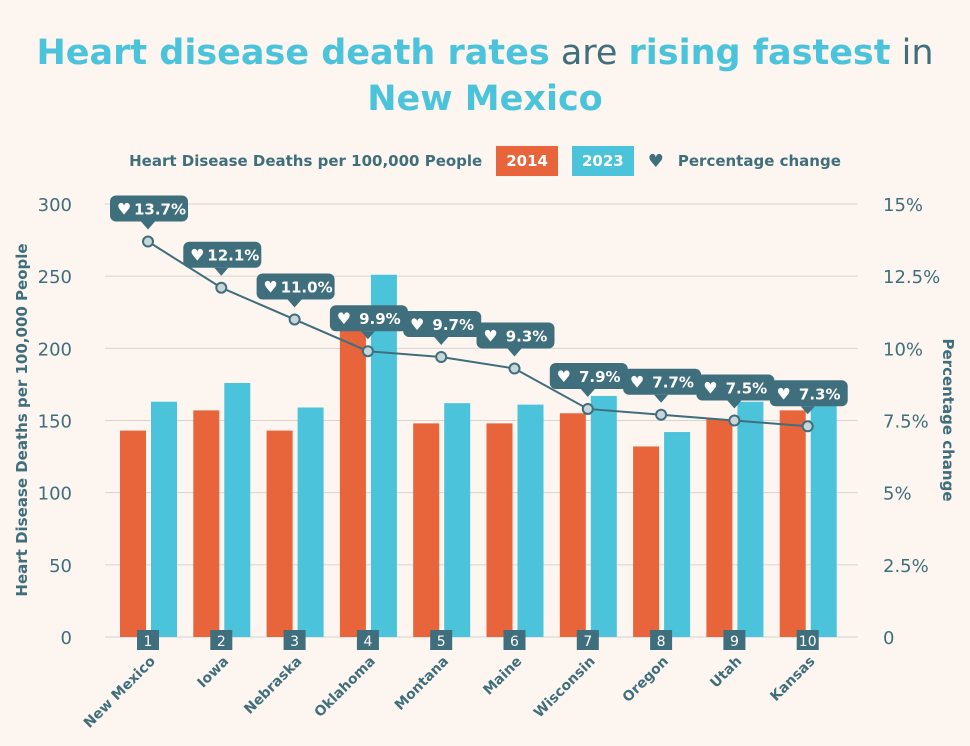 Image resolution: width=970 pixels, height=746 pixels. Describe the element at coordinates (66, 638) in the screenshot. I see `y-tick-label: 0` at that location.